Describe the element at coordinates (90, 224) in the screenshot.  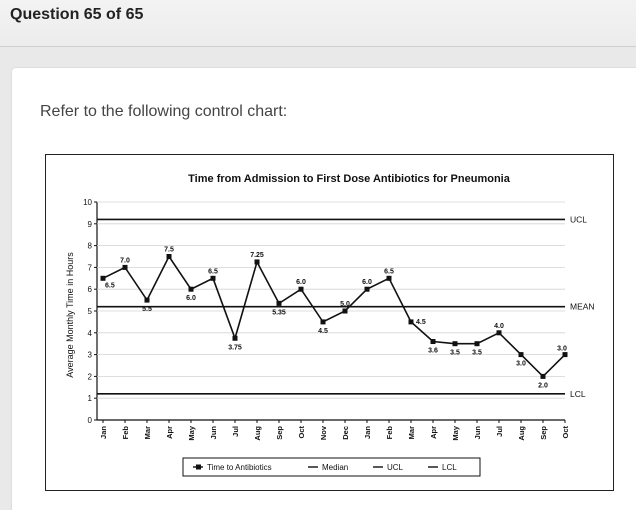
I see `y-tick-label: 9` at that location.